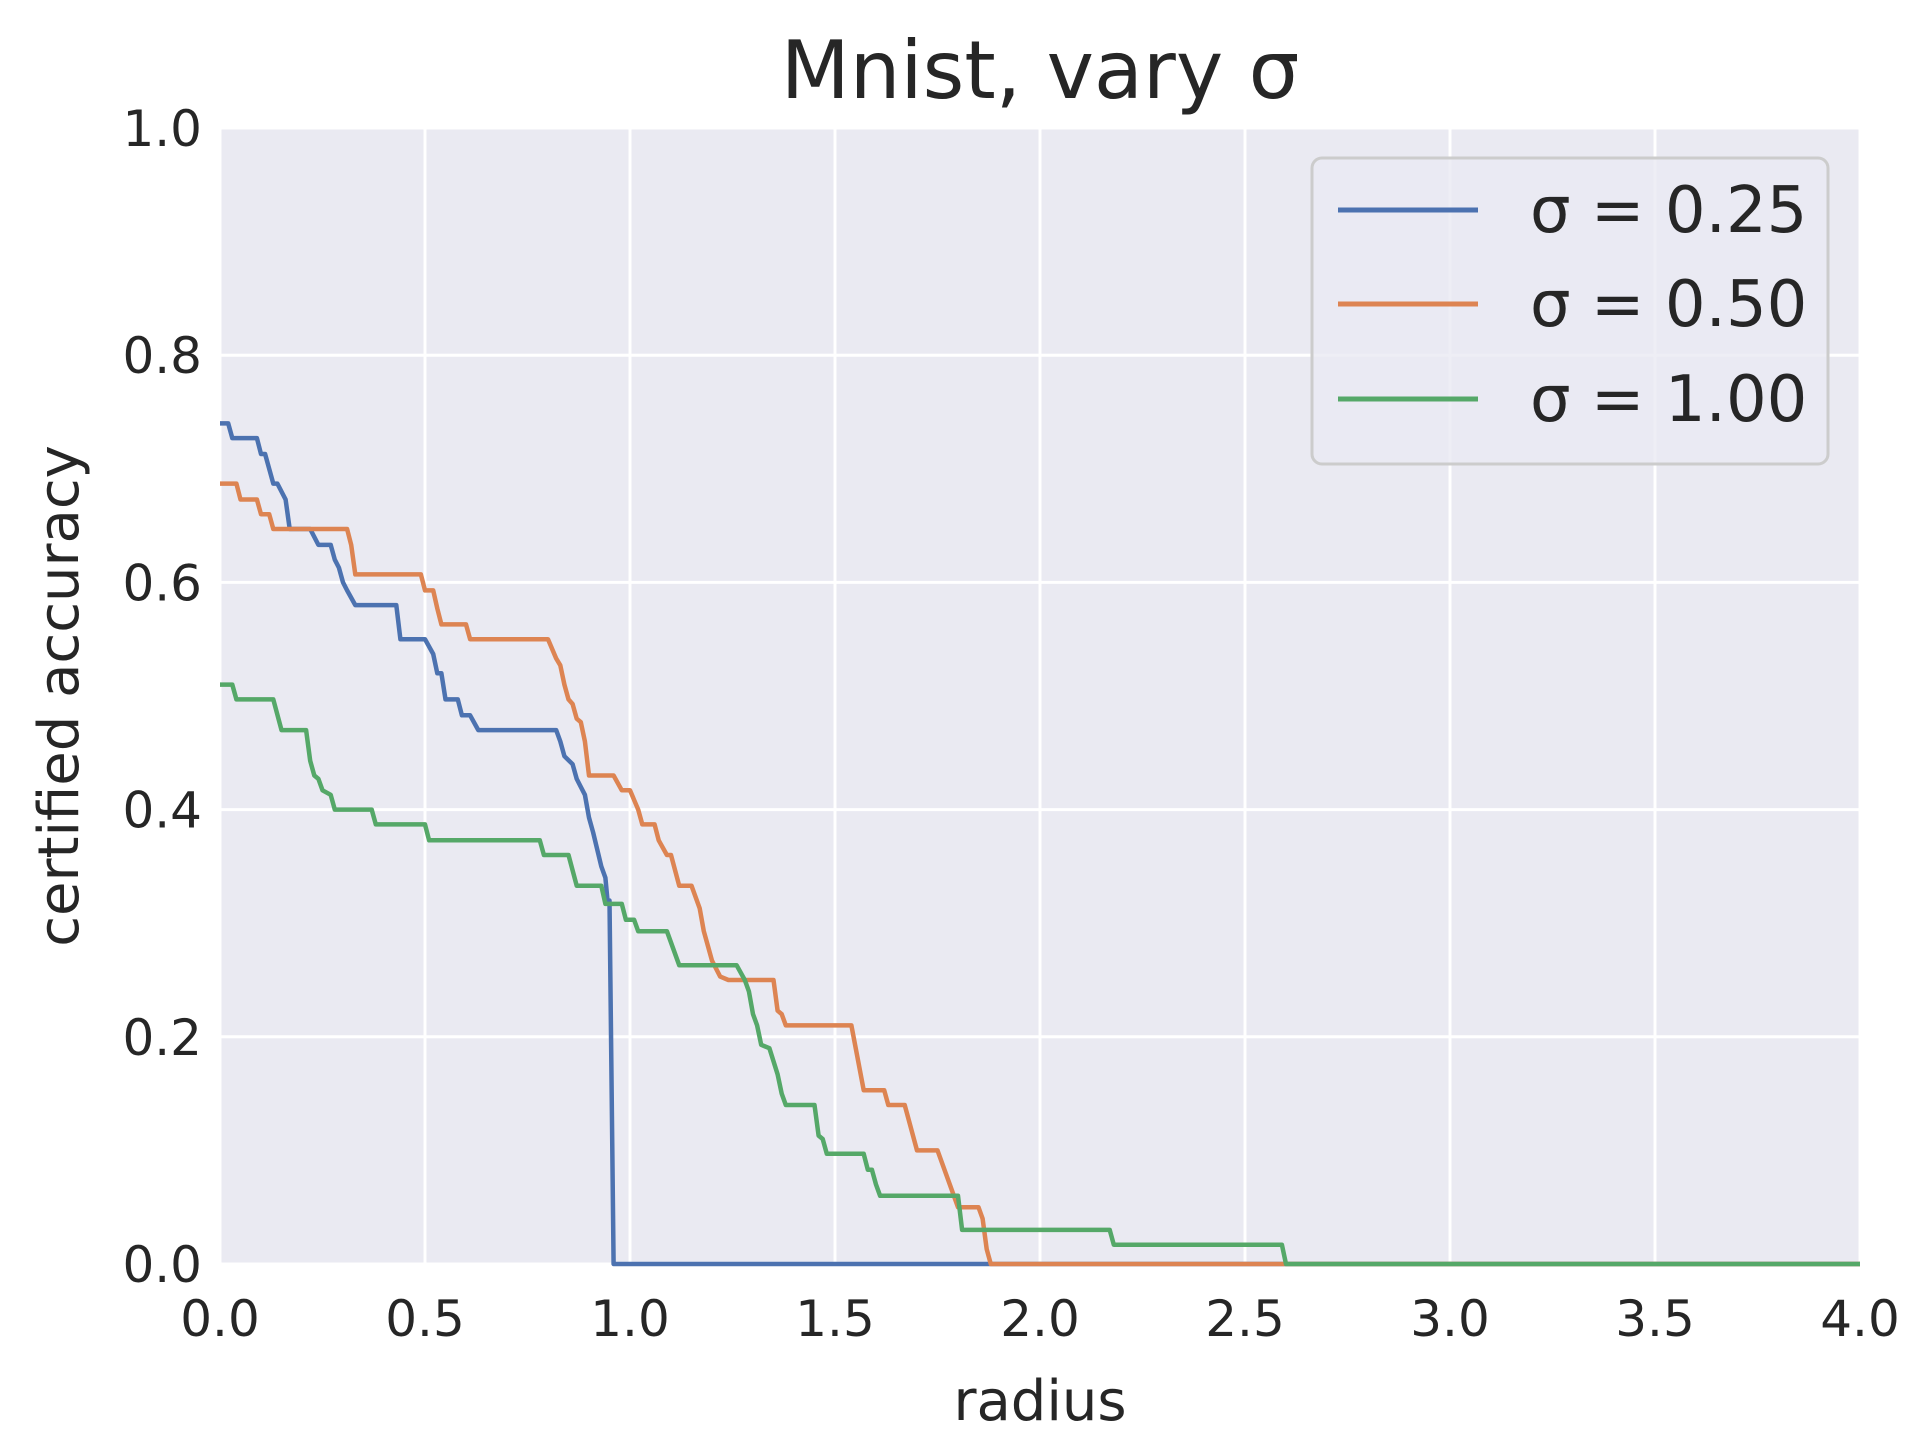  I want to click on y-tick-label: 1.0, so click(162, 129).